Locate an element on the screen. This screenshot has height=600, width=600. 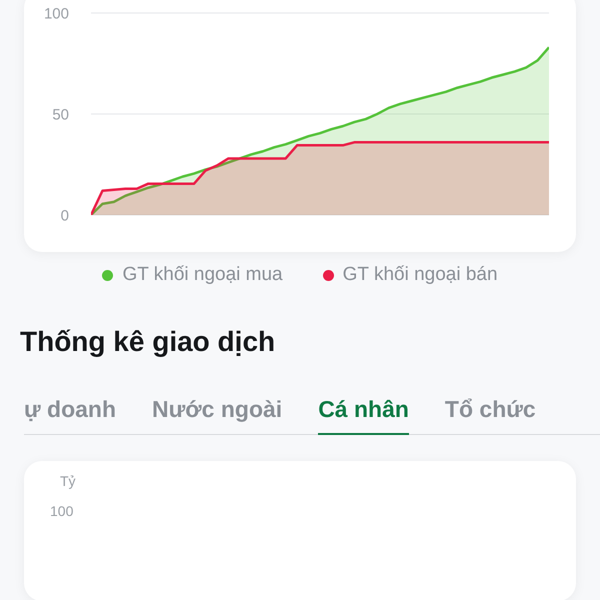
text: ự doanh is located at coordinates (70, 410).